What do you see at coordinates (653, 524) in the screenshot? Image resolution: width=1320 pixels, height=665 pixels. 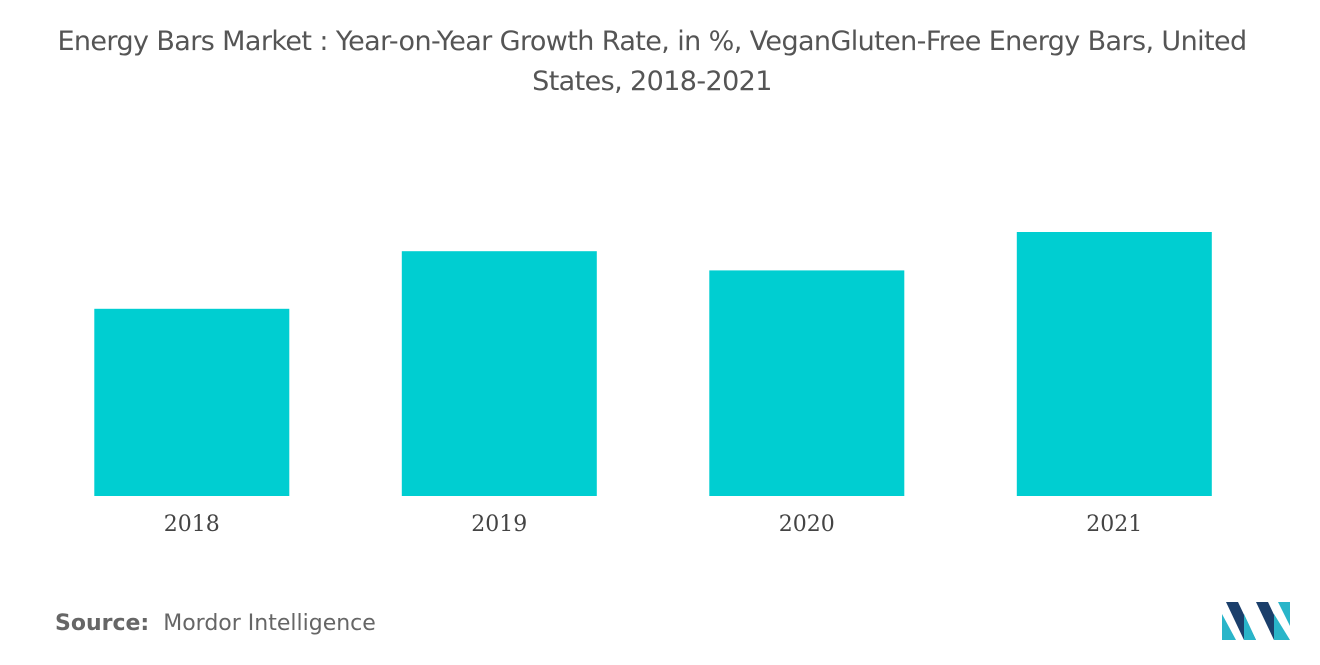 I see `x-axis-tick-labels: 2018 2019 2020 2021` at bounding box center [653, 524].